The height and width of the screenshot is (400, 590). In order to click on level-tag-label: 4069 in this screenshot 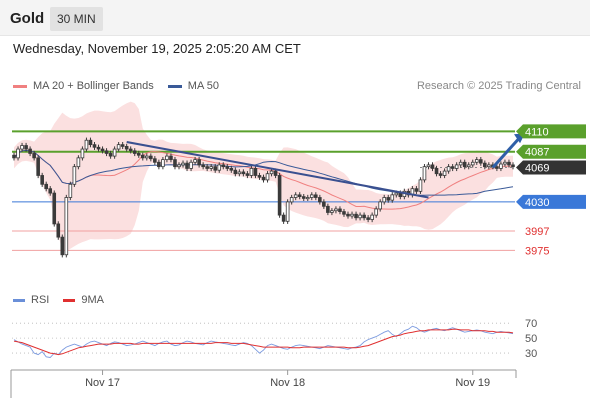, I will do `click(537, 169)`.